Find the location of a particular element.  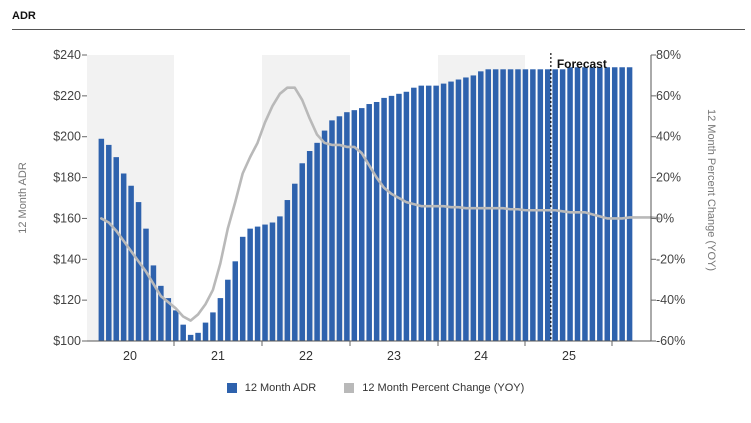

legend-swatch-line is located at coordinates (349, 388).